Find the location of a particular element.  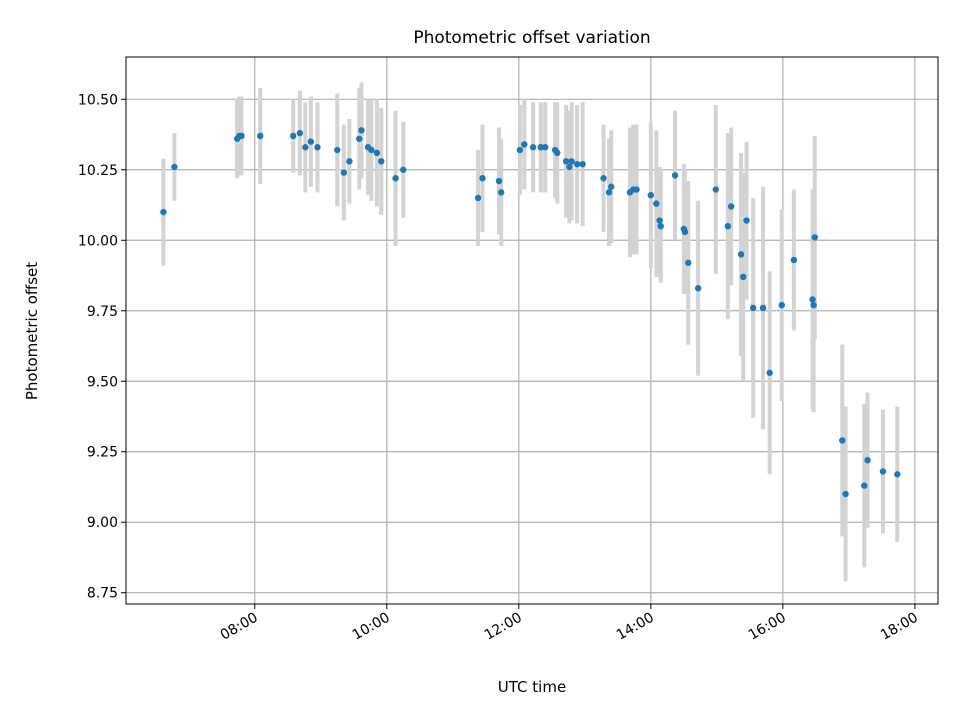

y-tick-label: 8.75 is located at coordinates (102, 594).